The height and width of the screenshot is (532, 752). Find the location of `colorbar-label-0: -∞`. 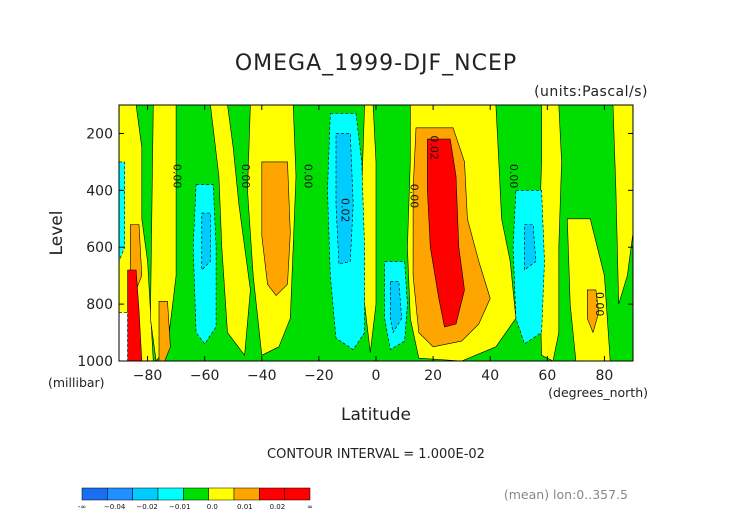

colorbar-label-0: -∞ is located at coordinates (82, 507).